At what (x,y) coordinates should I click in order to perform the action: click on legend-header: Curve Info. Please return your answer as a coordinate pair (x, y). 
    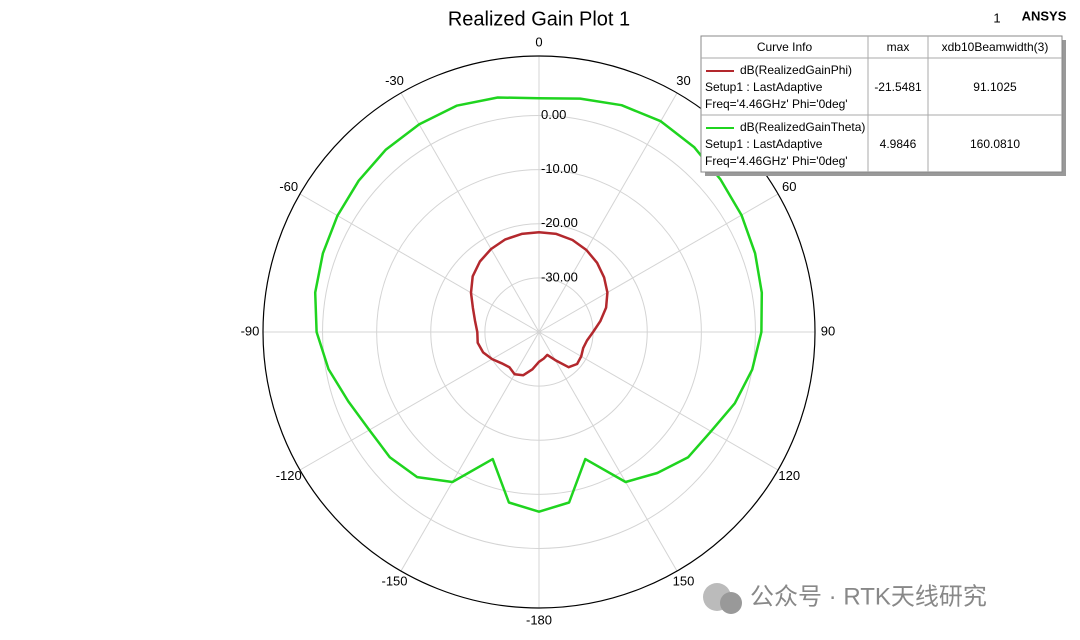
    Looking at the image, I should click on (785, 47).